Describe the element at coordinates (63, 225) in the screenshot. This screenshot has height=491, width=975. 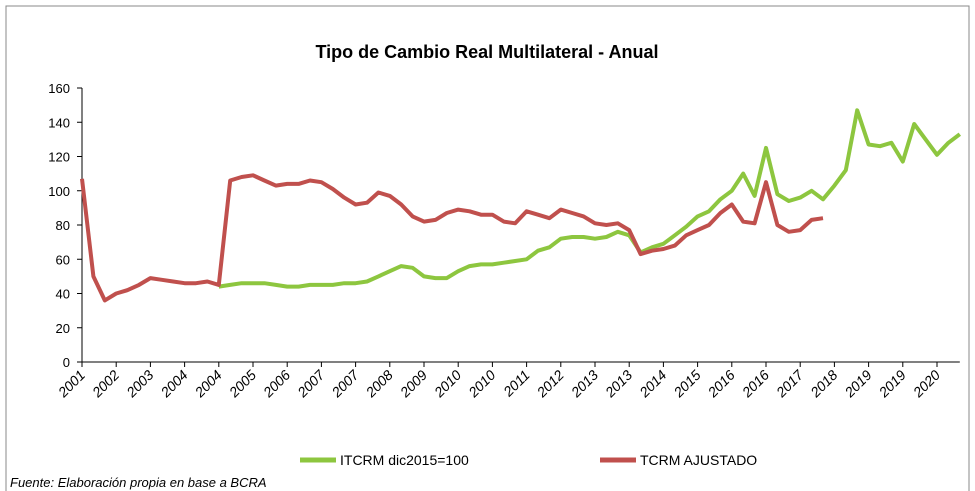
I see `y-tick-label: 80` at that location.